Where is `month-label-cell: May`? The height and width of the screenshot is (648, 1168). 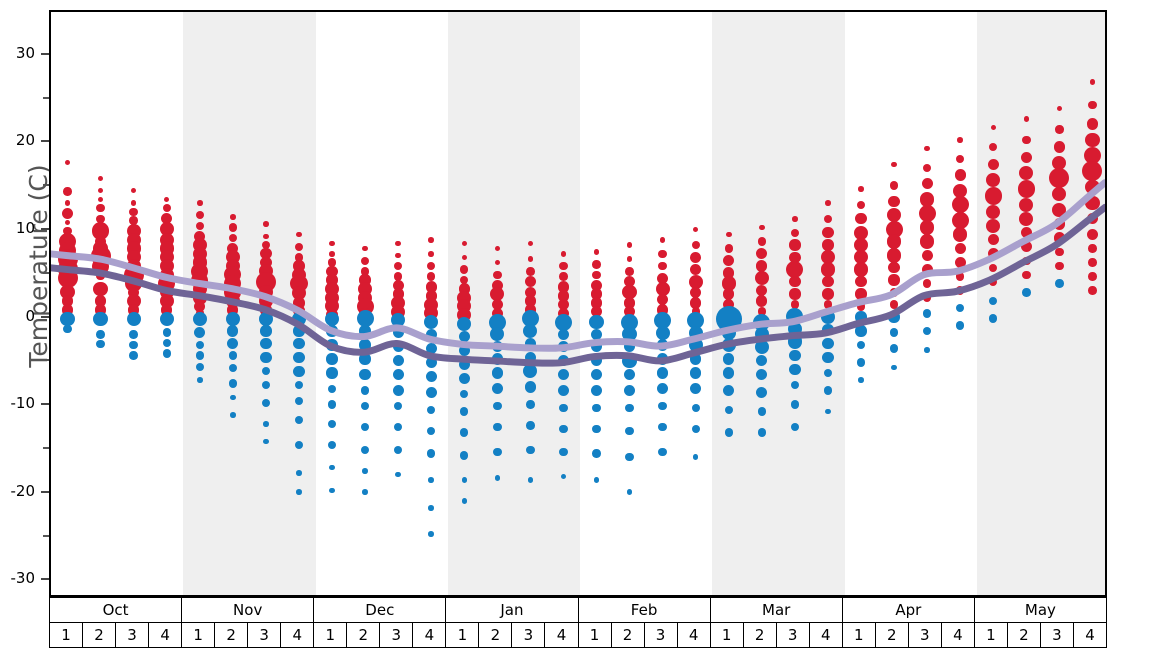
month-label-cell: May is located at coordinates (1041, 610).